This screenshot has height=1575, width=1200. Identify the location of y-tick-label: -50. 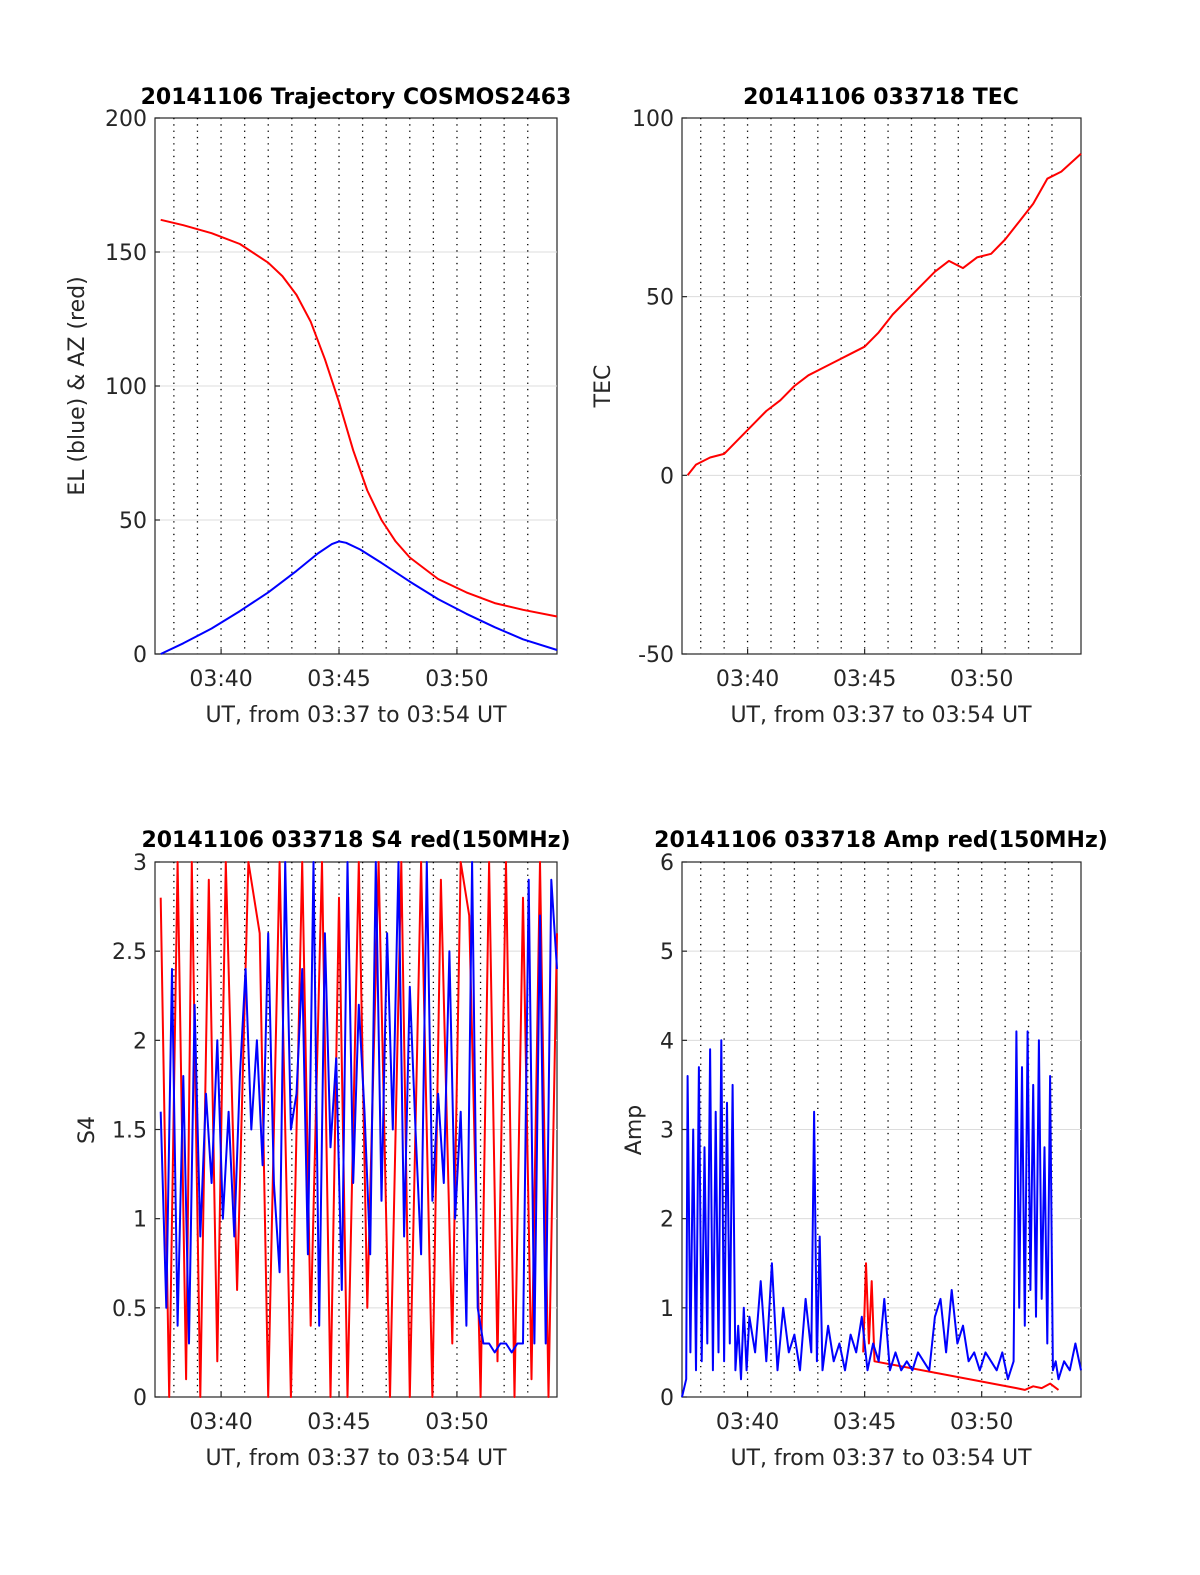
(656, 655).